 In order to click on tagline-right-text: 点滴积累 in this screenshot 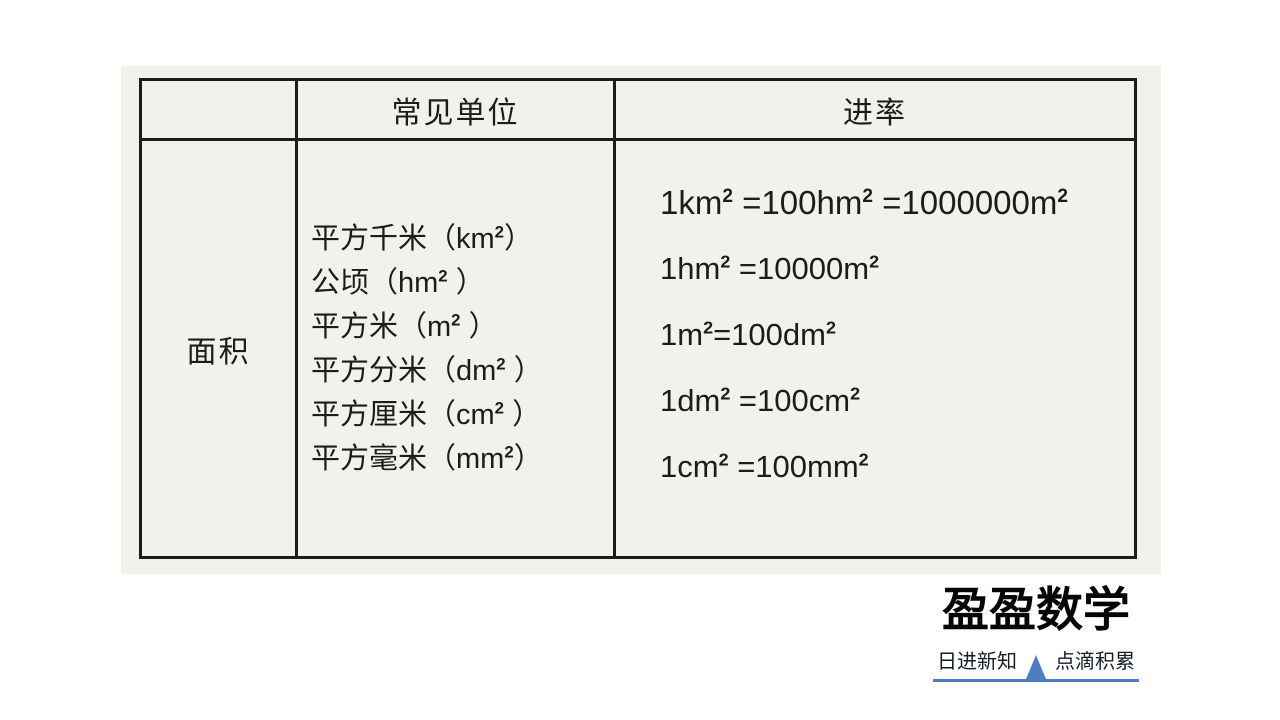, I will do `click(1095, 662)`.